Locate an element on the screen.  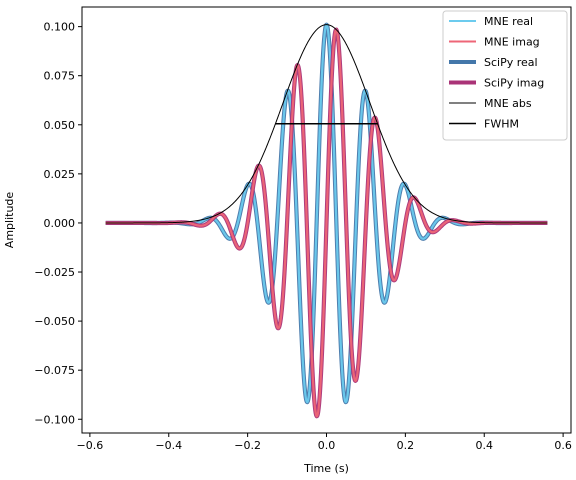
x-tick-label: 0.6 is located at coordinates (563, 445).